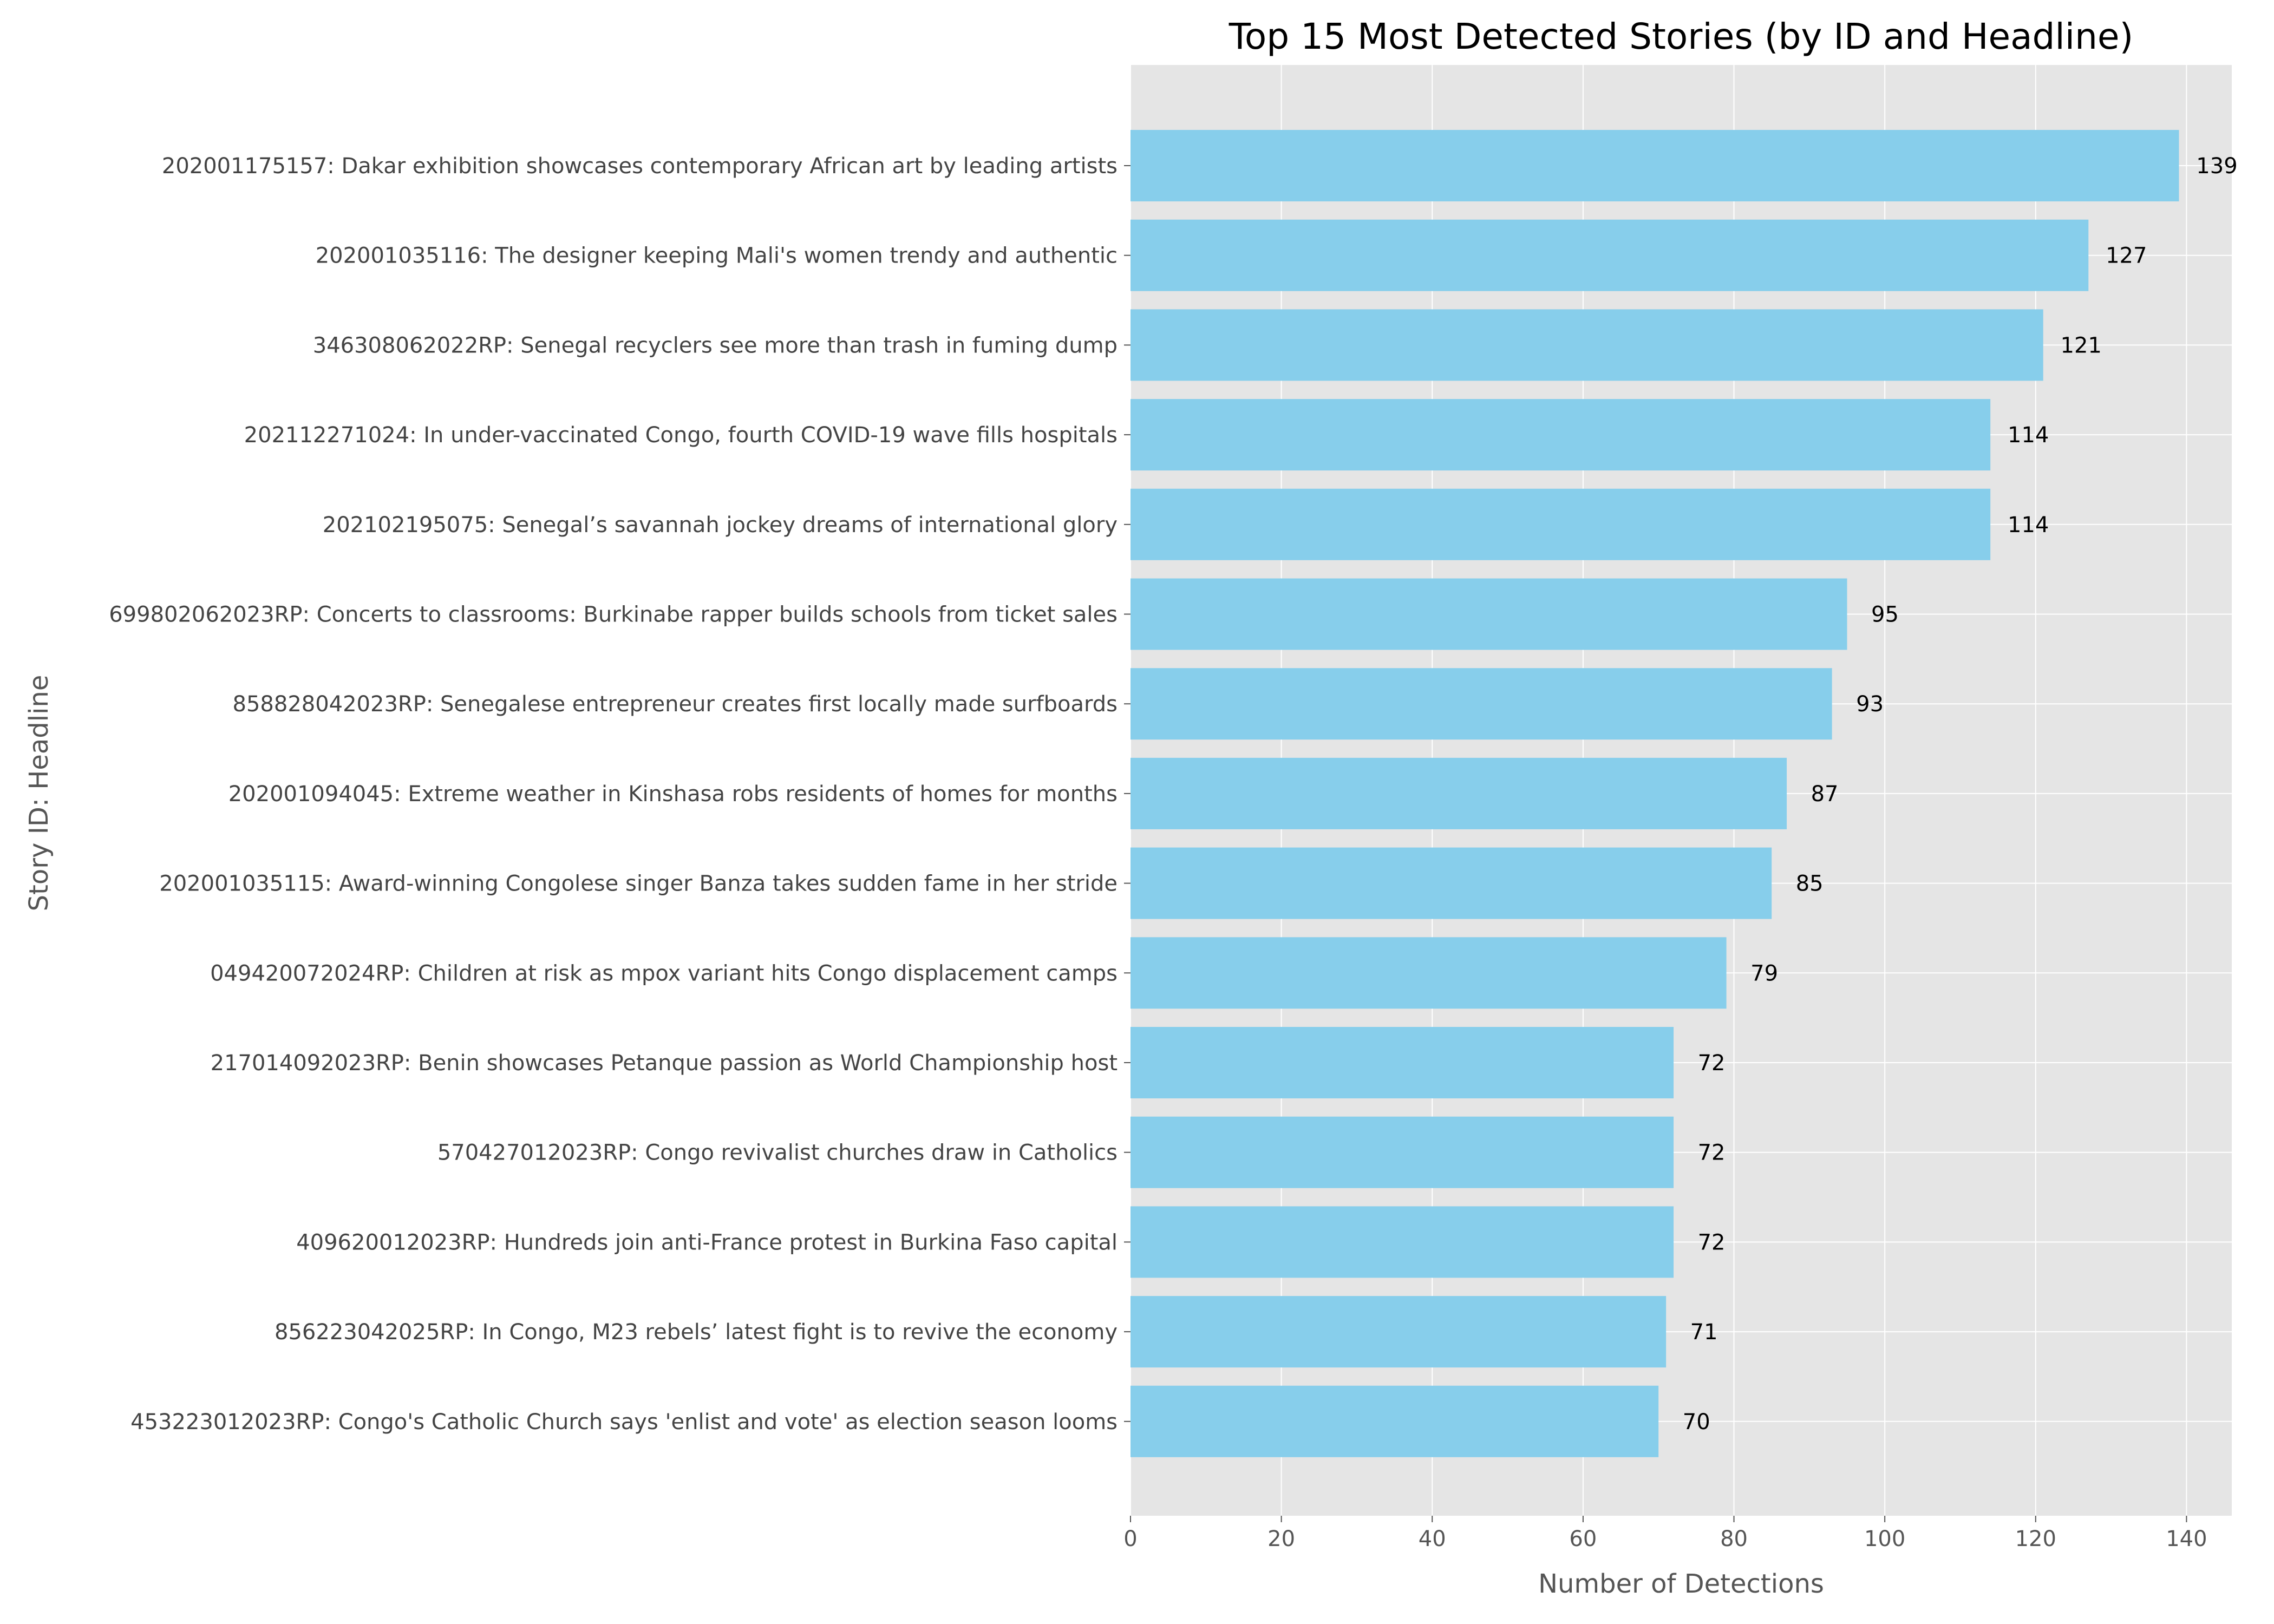  I want to click on x-ticks: 0 20 40 60 80 100 120 140, so click(1665, 1533).